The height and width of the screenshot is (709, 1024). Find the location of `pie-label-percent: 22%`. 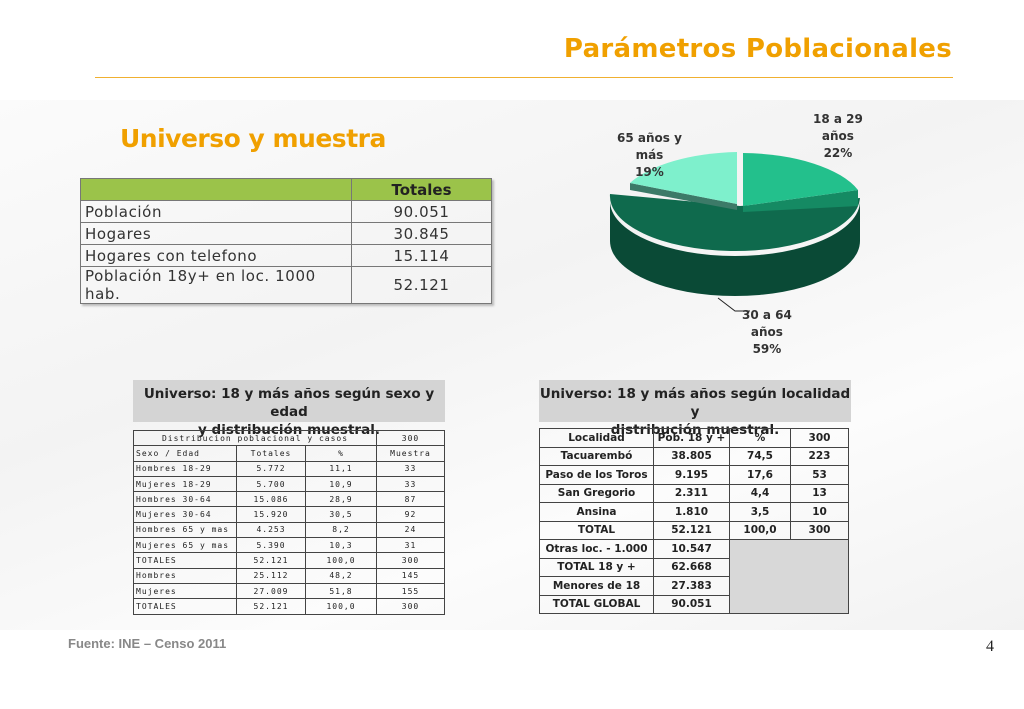

pie-label-percent: 22% is located at coordinates (838, 153).